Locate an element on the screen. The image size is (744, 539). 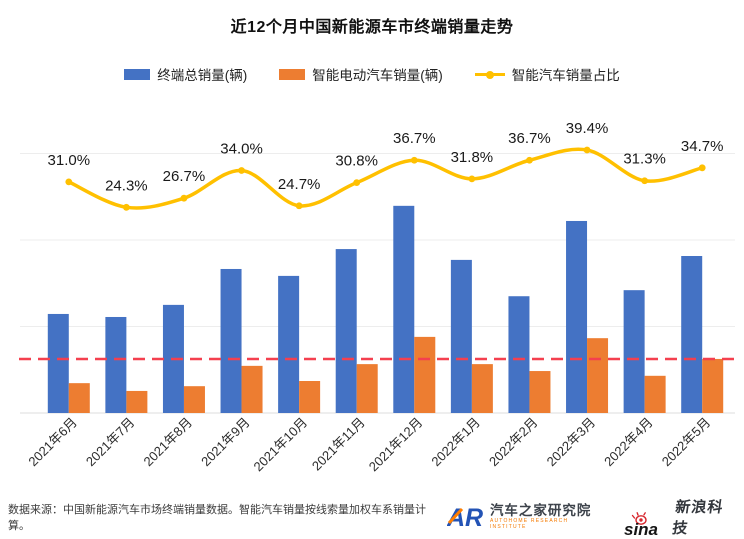
x-label-9: 2022年3月 is located at coordinates (571, 442).